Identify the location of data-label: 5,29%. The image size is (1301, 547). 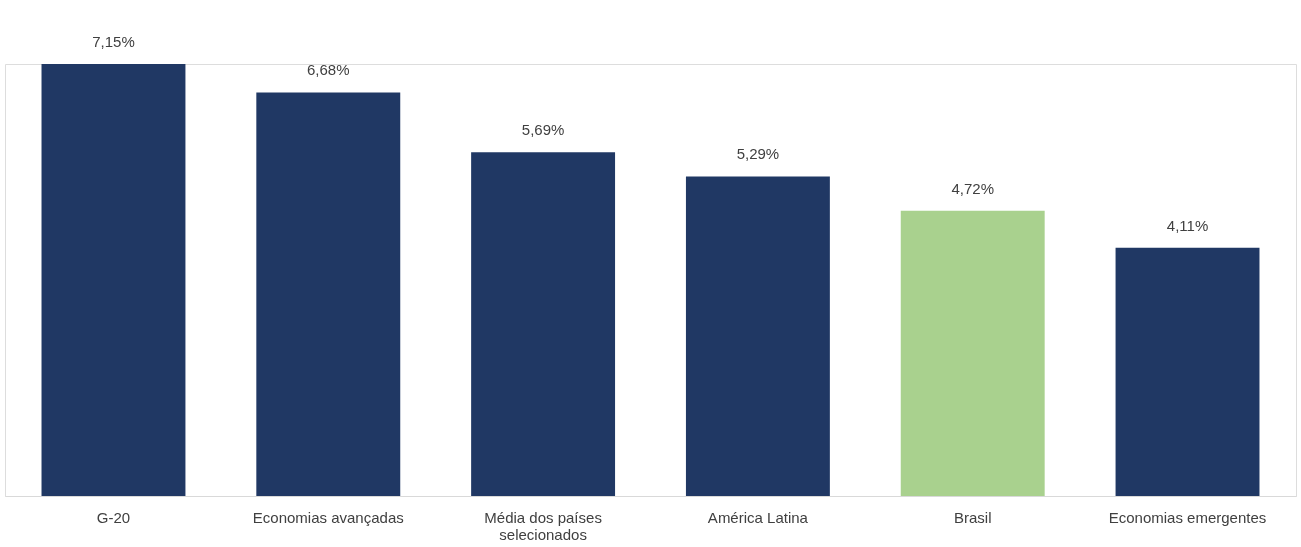
(758, 154).